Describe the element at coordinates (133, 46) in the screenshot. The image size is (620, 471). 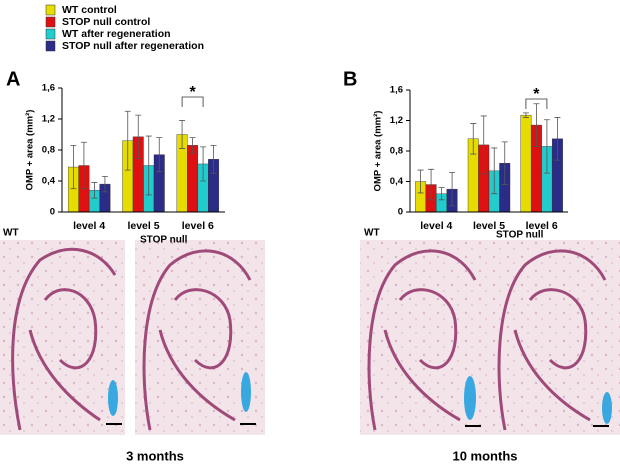
I see `legend-label: STOP null after regeneration` at that location.